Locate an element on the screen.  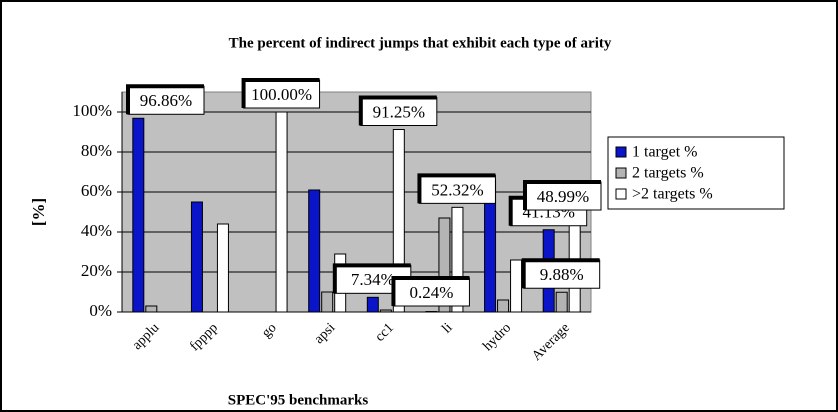
y-tick-label: 20% is located at coordinates (96, 270).